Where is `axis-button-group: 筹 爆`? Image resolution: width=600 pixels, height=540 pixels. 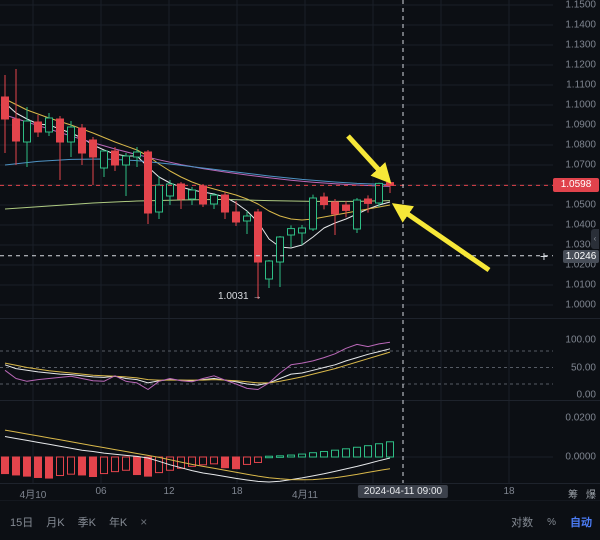
axis-button-group: 筹 爆 is located at coordinates (582, 493).